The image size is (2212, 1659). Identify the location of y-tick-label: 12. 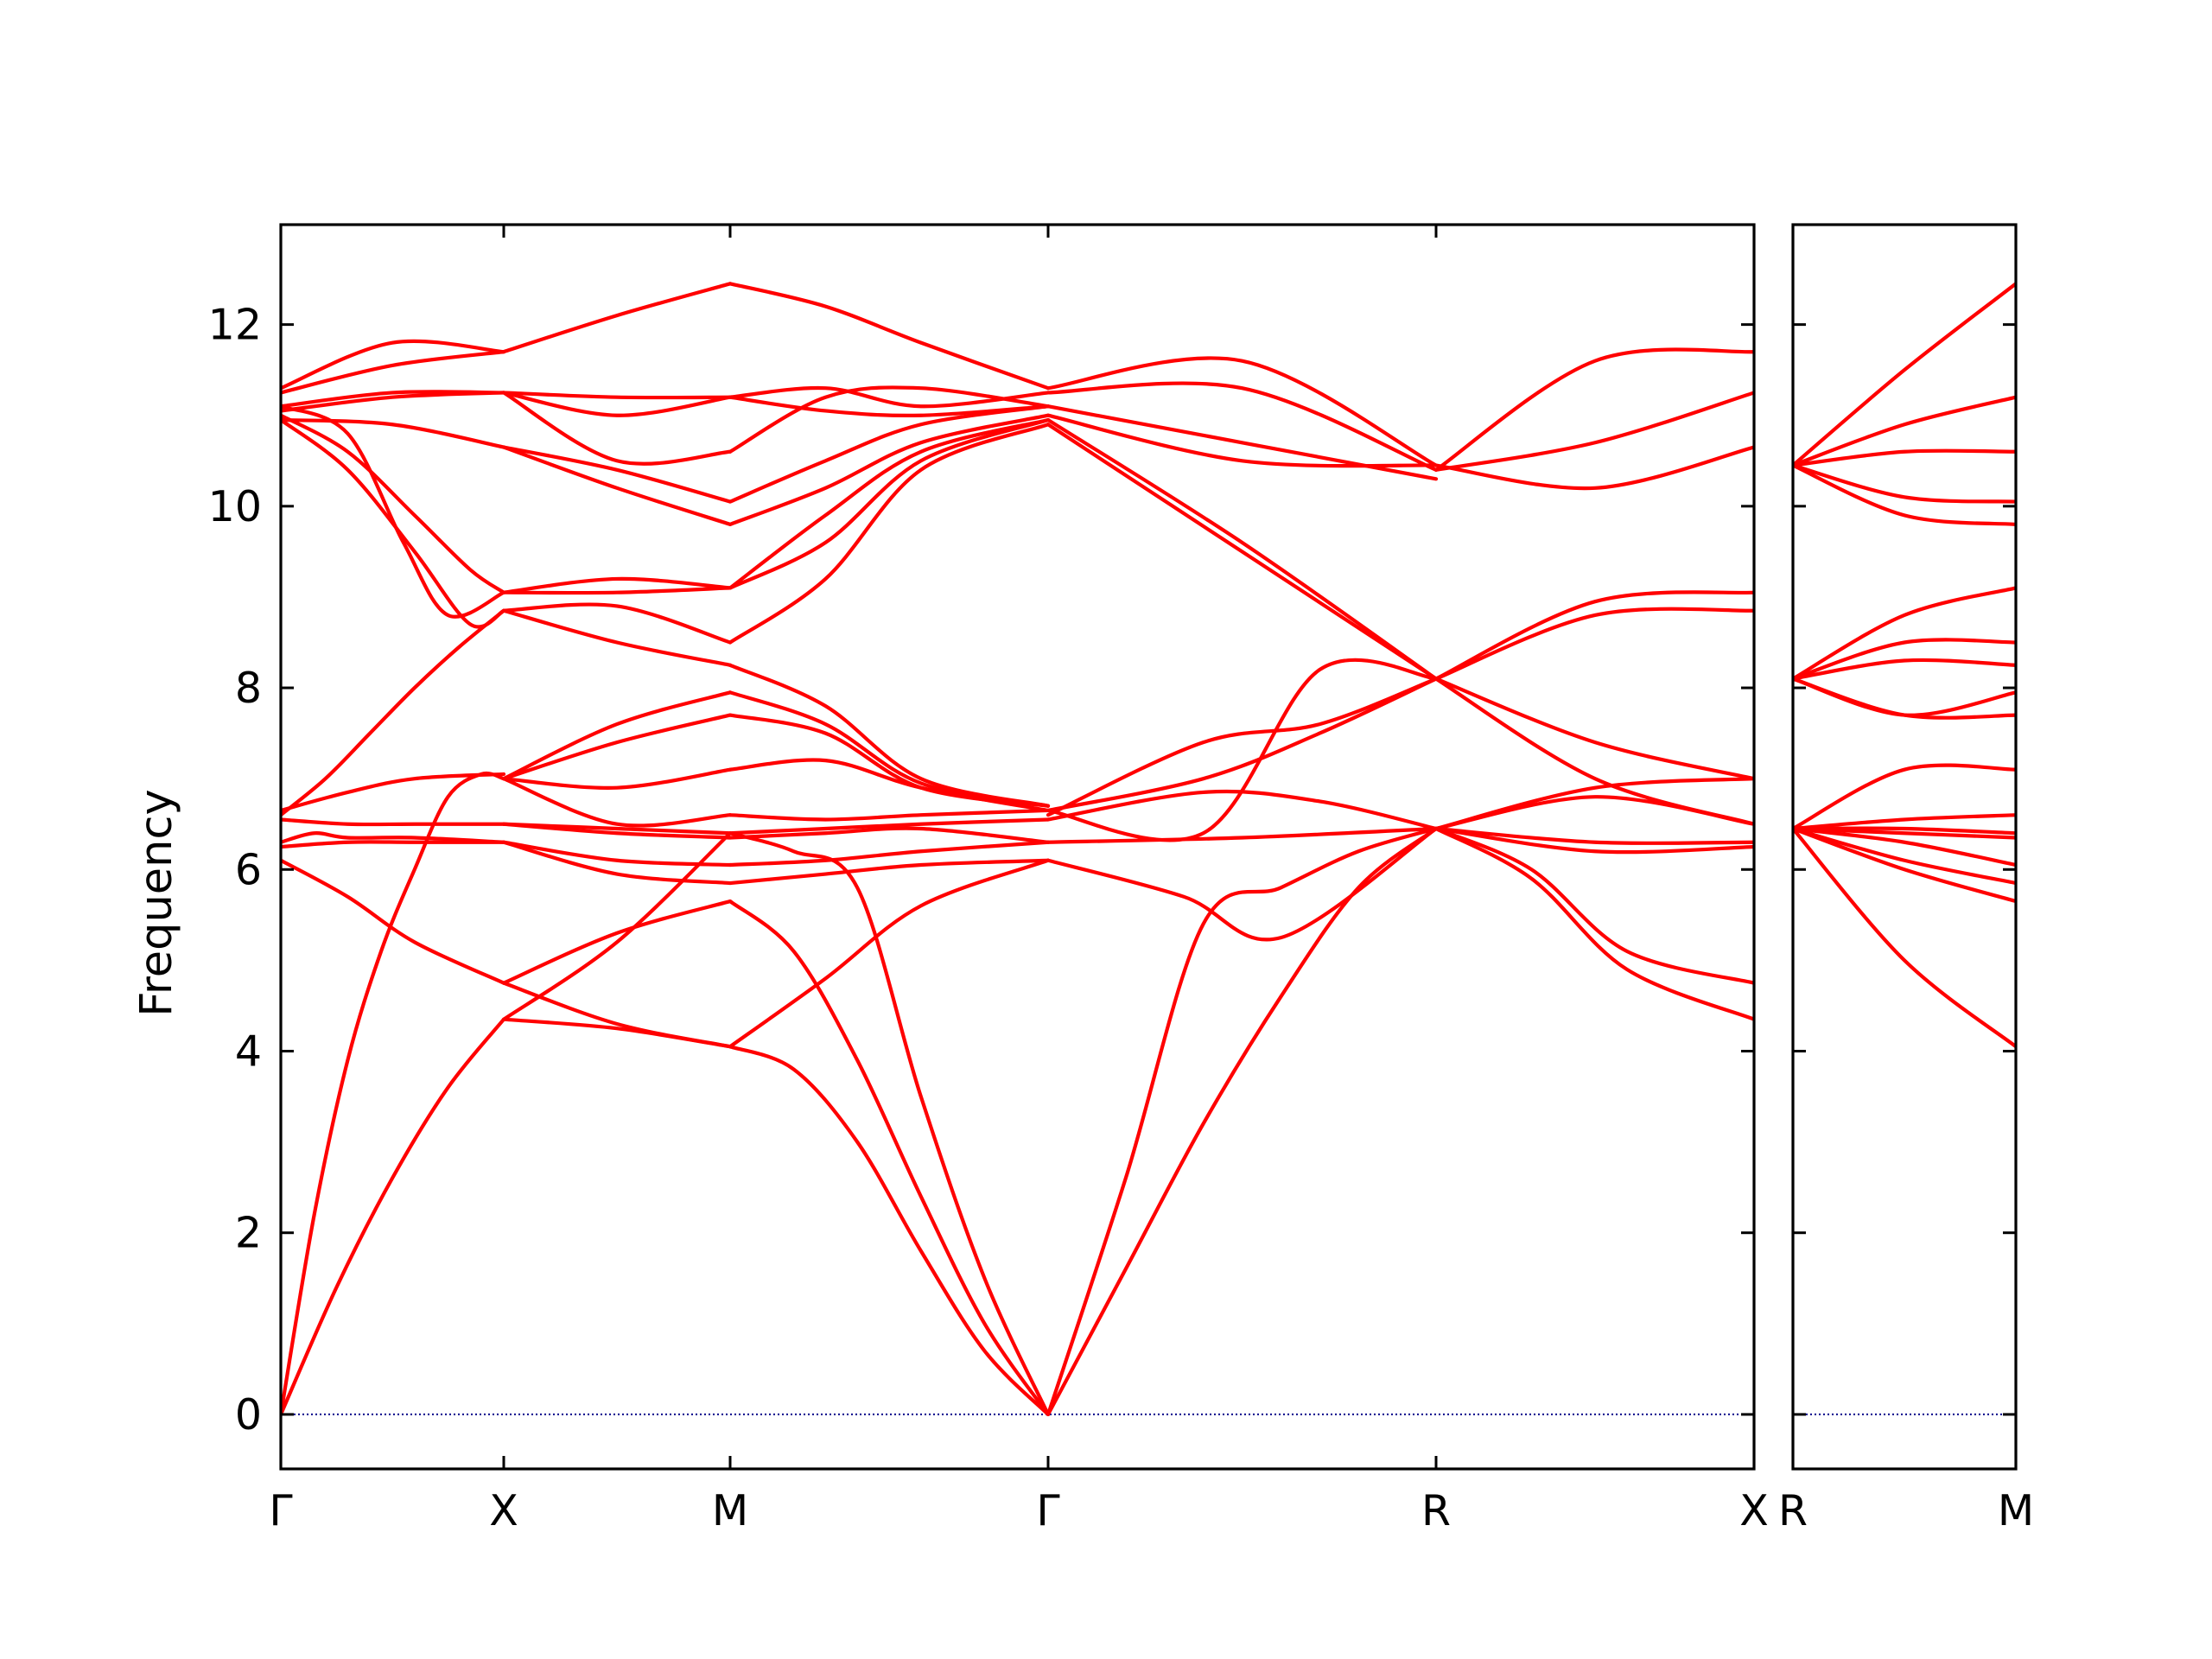
(235, 325).